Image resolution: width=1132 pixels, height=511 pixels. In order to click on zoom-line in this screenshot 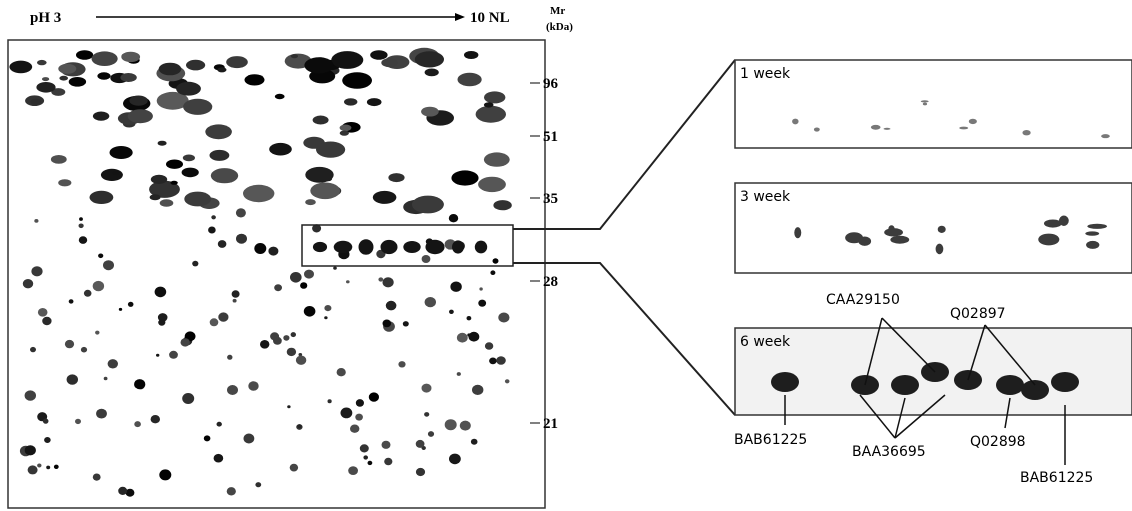, I will do `click(624, 144)`.